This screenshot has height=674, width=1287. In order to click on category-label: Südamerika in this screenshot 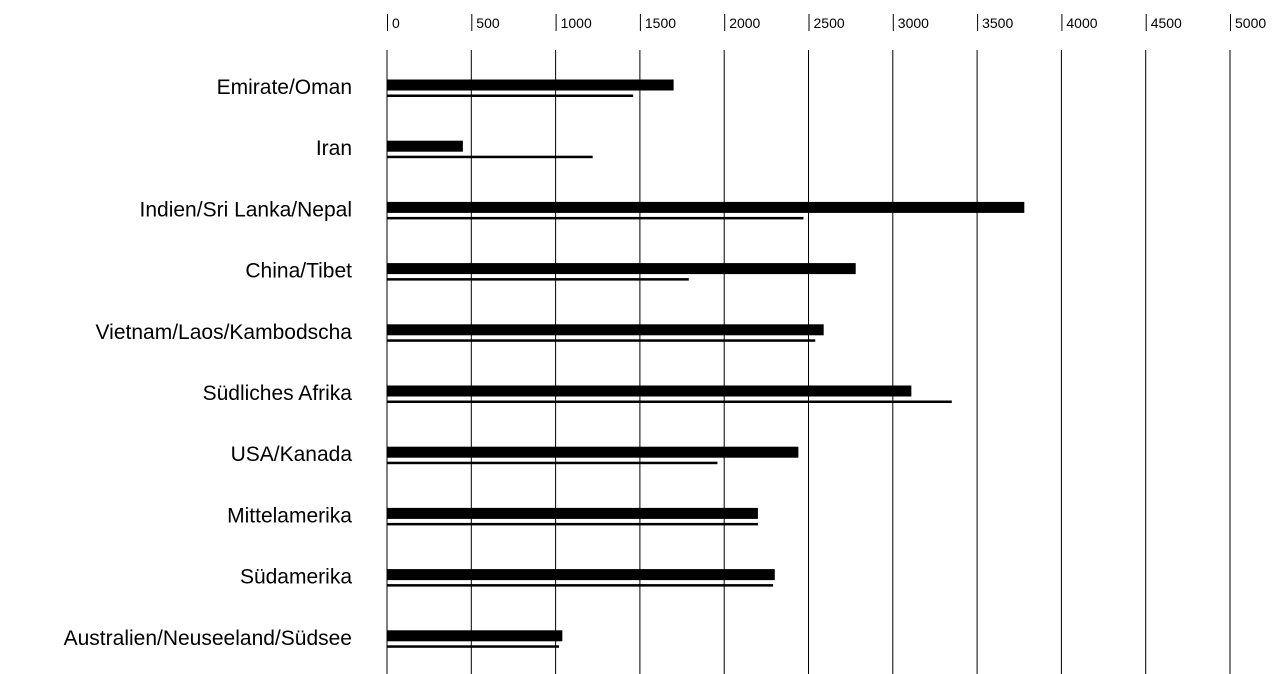, I will do `click(296, 577)`.